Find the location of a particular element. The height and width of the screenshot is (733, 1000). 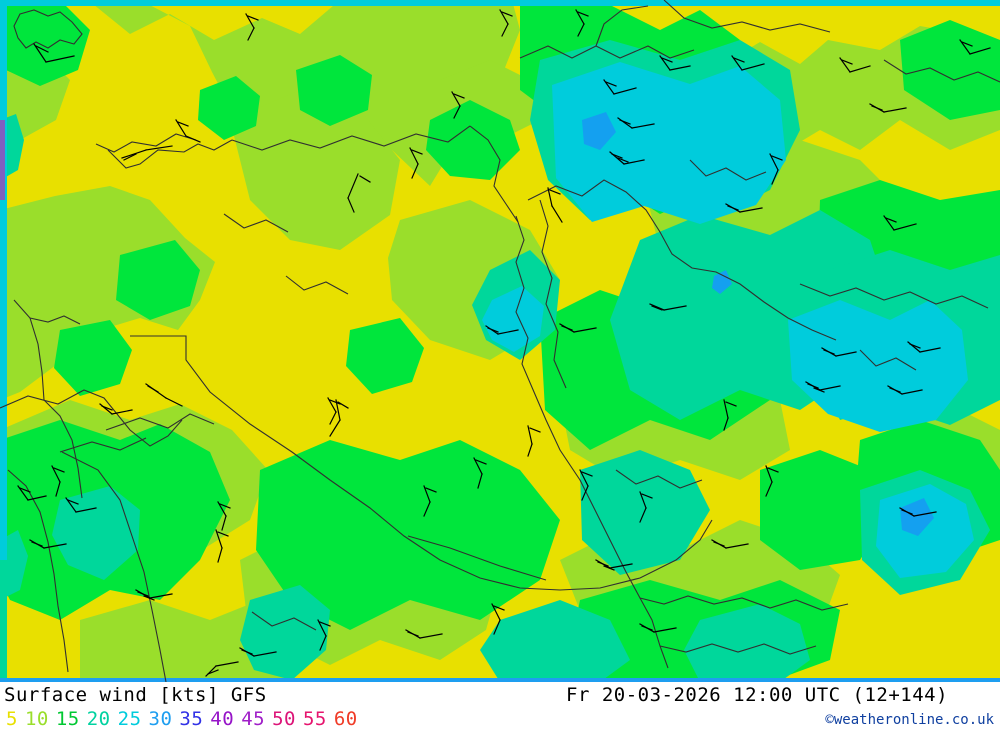

legend-value-25: 25 is located at coordinates (129, 719).